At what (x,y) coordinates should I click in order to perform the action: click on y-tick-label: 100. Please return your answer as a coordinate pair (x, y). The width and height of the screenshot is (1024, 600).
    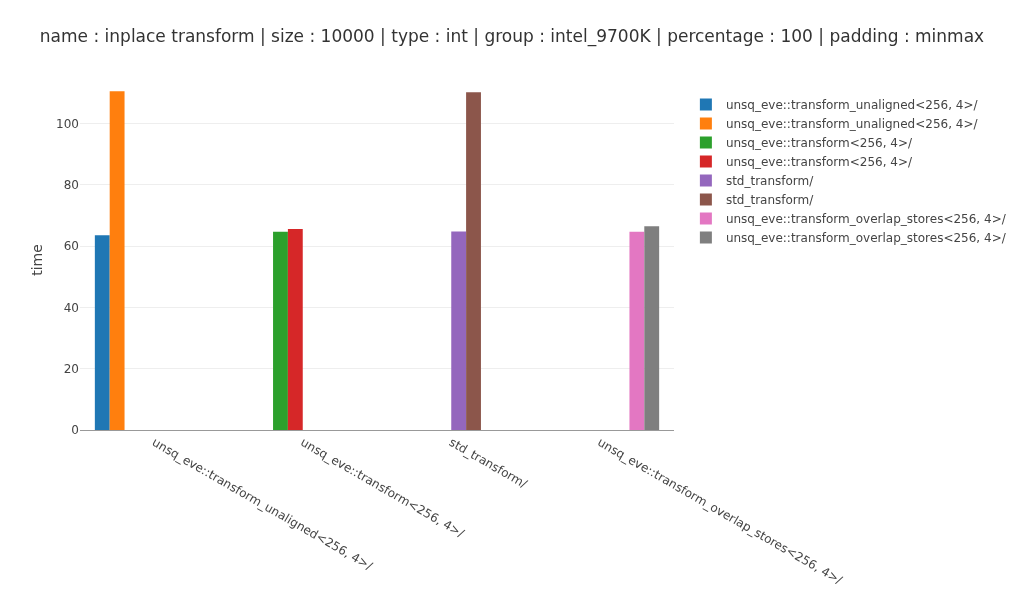
    Looking at the image, I should click on (67, 123).